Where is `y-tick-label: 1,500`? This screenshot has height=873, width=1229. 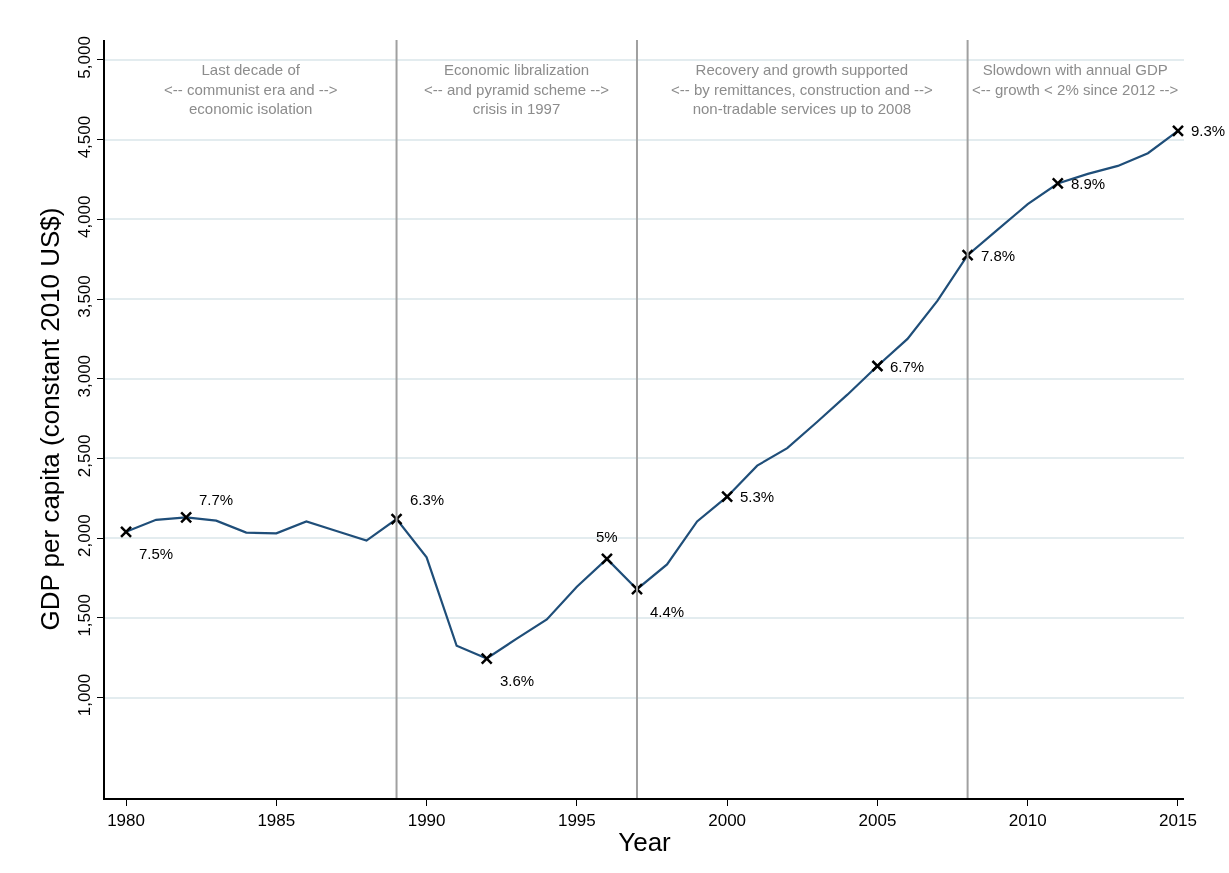
y-tick-label: 1,500 is located at coordinates (85, 615).